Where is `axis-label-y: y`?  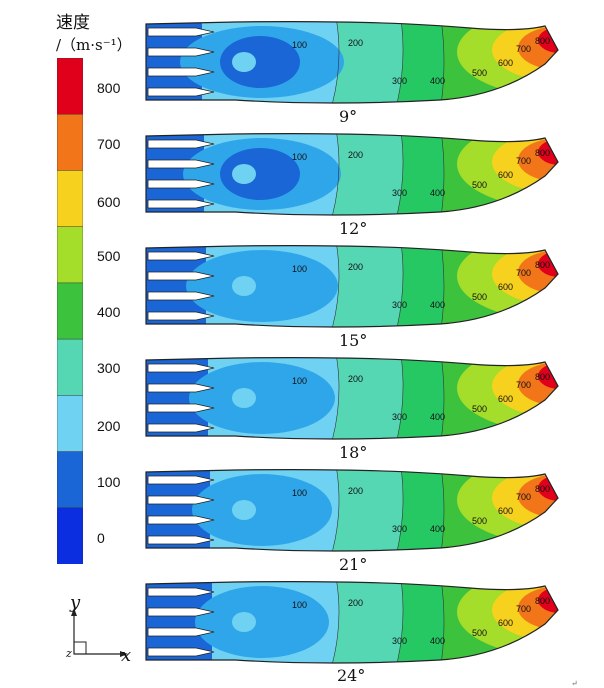 axis-label-y: y is located at coordinates (75, 602).